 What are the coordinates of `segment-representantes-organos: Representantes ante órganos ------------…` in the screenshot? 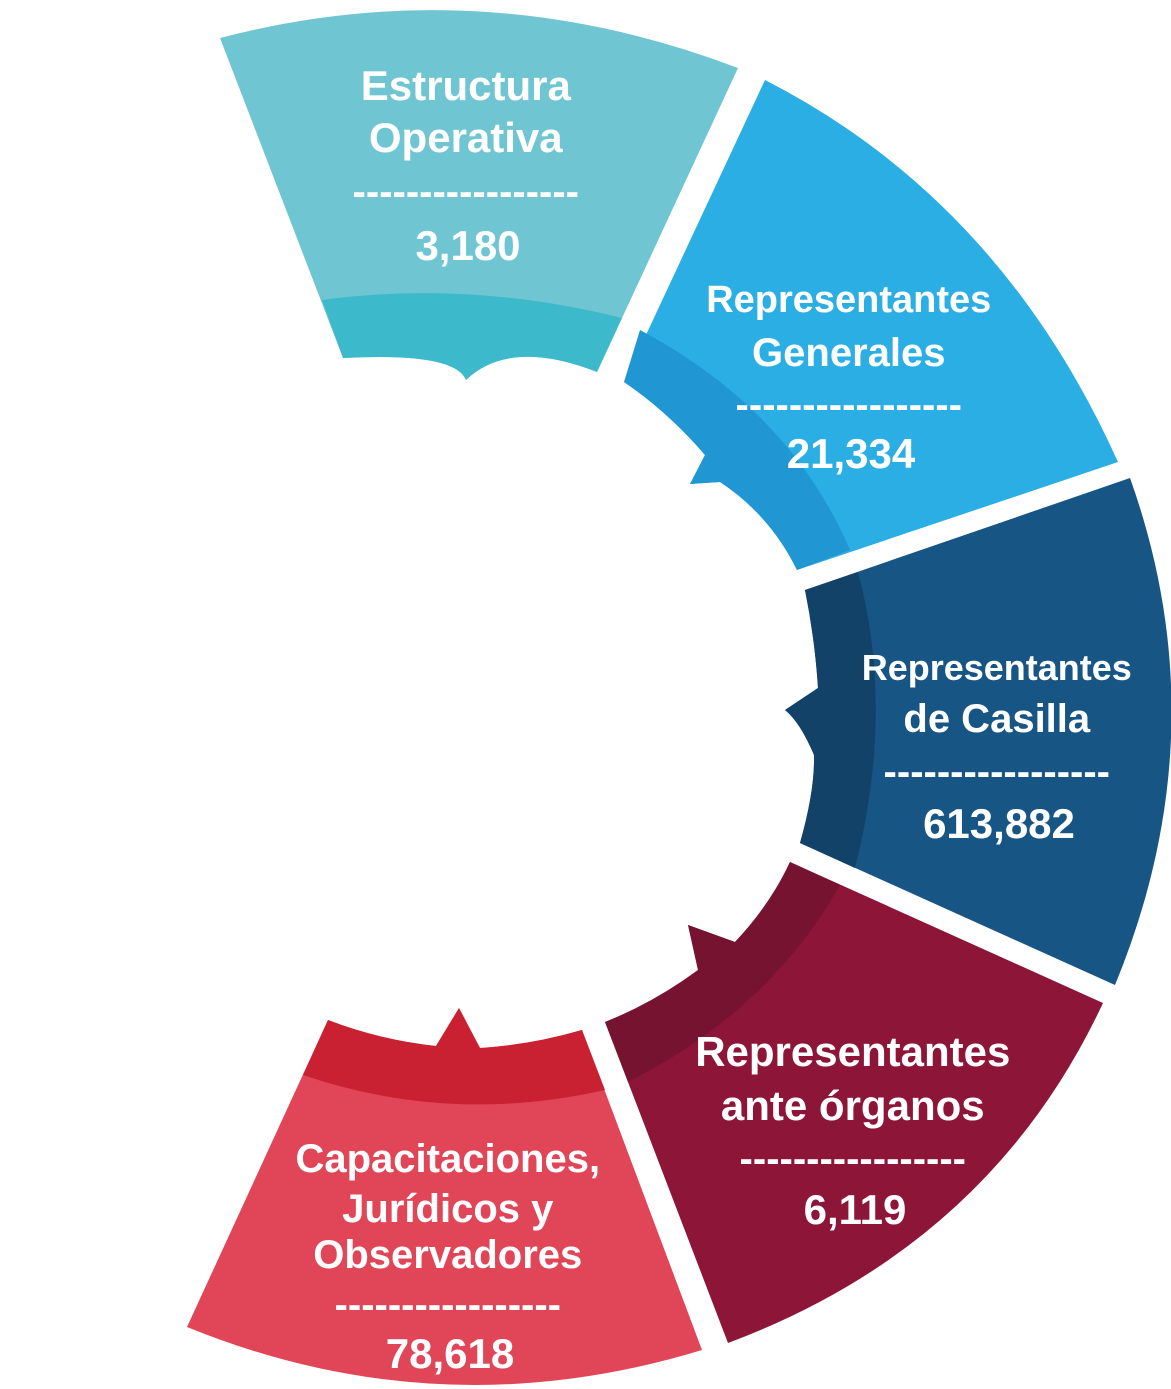 It's located at (854, 1102).